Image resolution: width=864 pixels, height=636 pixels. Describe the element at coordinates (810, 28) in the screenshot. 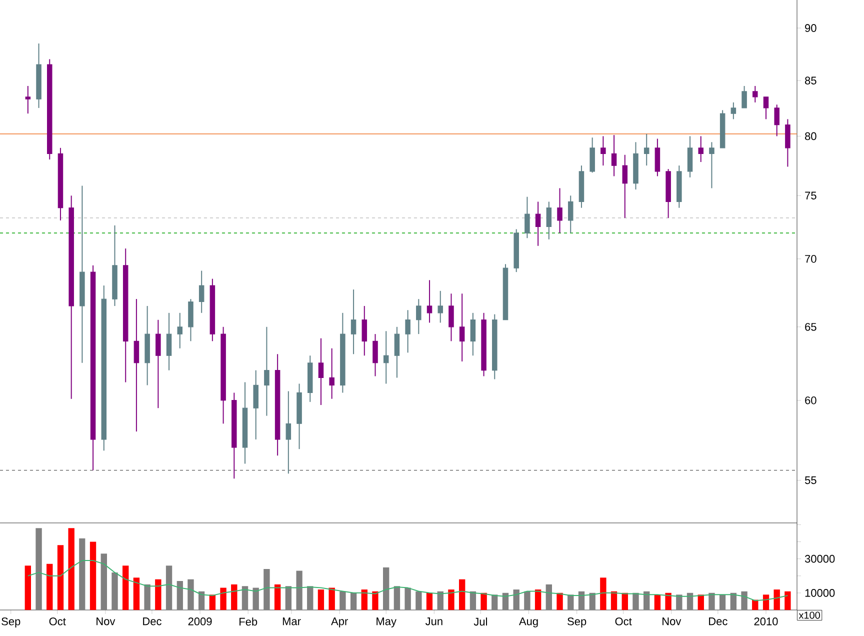

I see `y-tick-label: 90` at that location.